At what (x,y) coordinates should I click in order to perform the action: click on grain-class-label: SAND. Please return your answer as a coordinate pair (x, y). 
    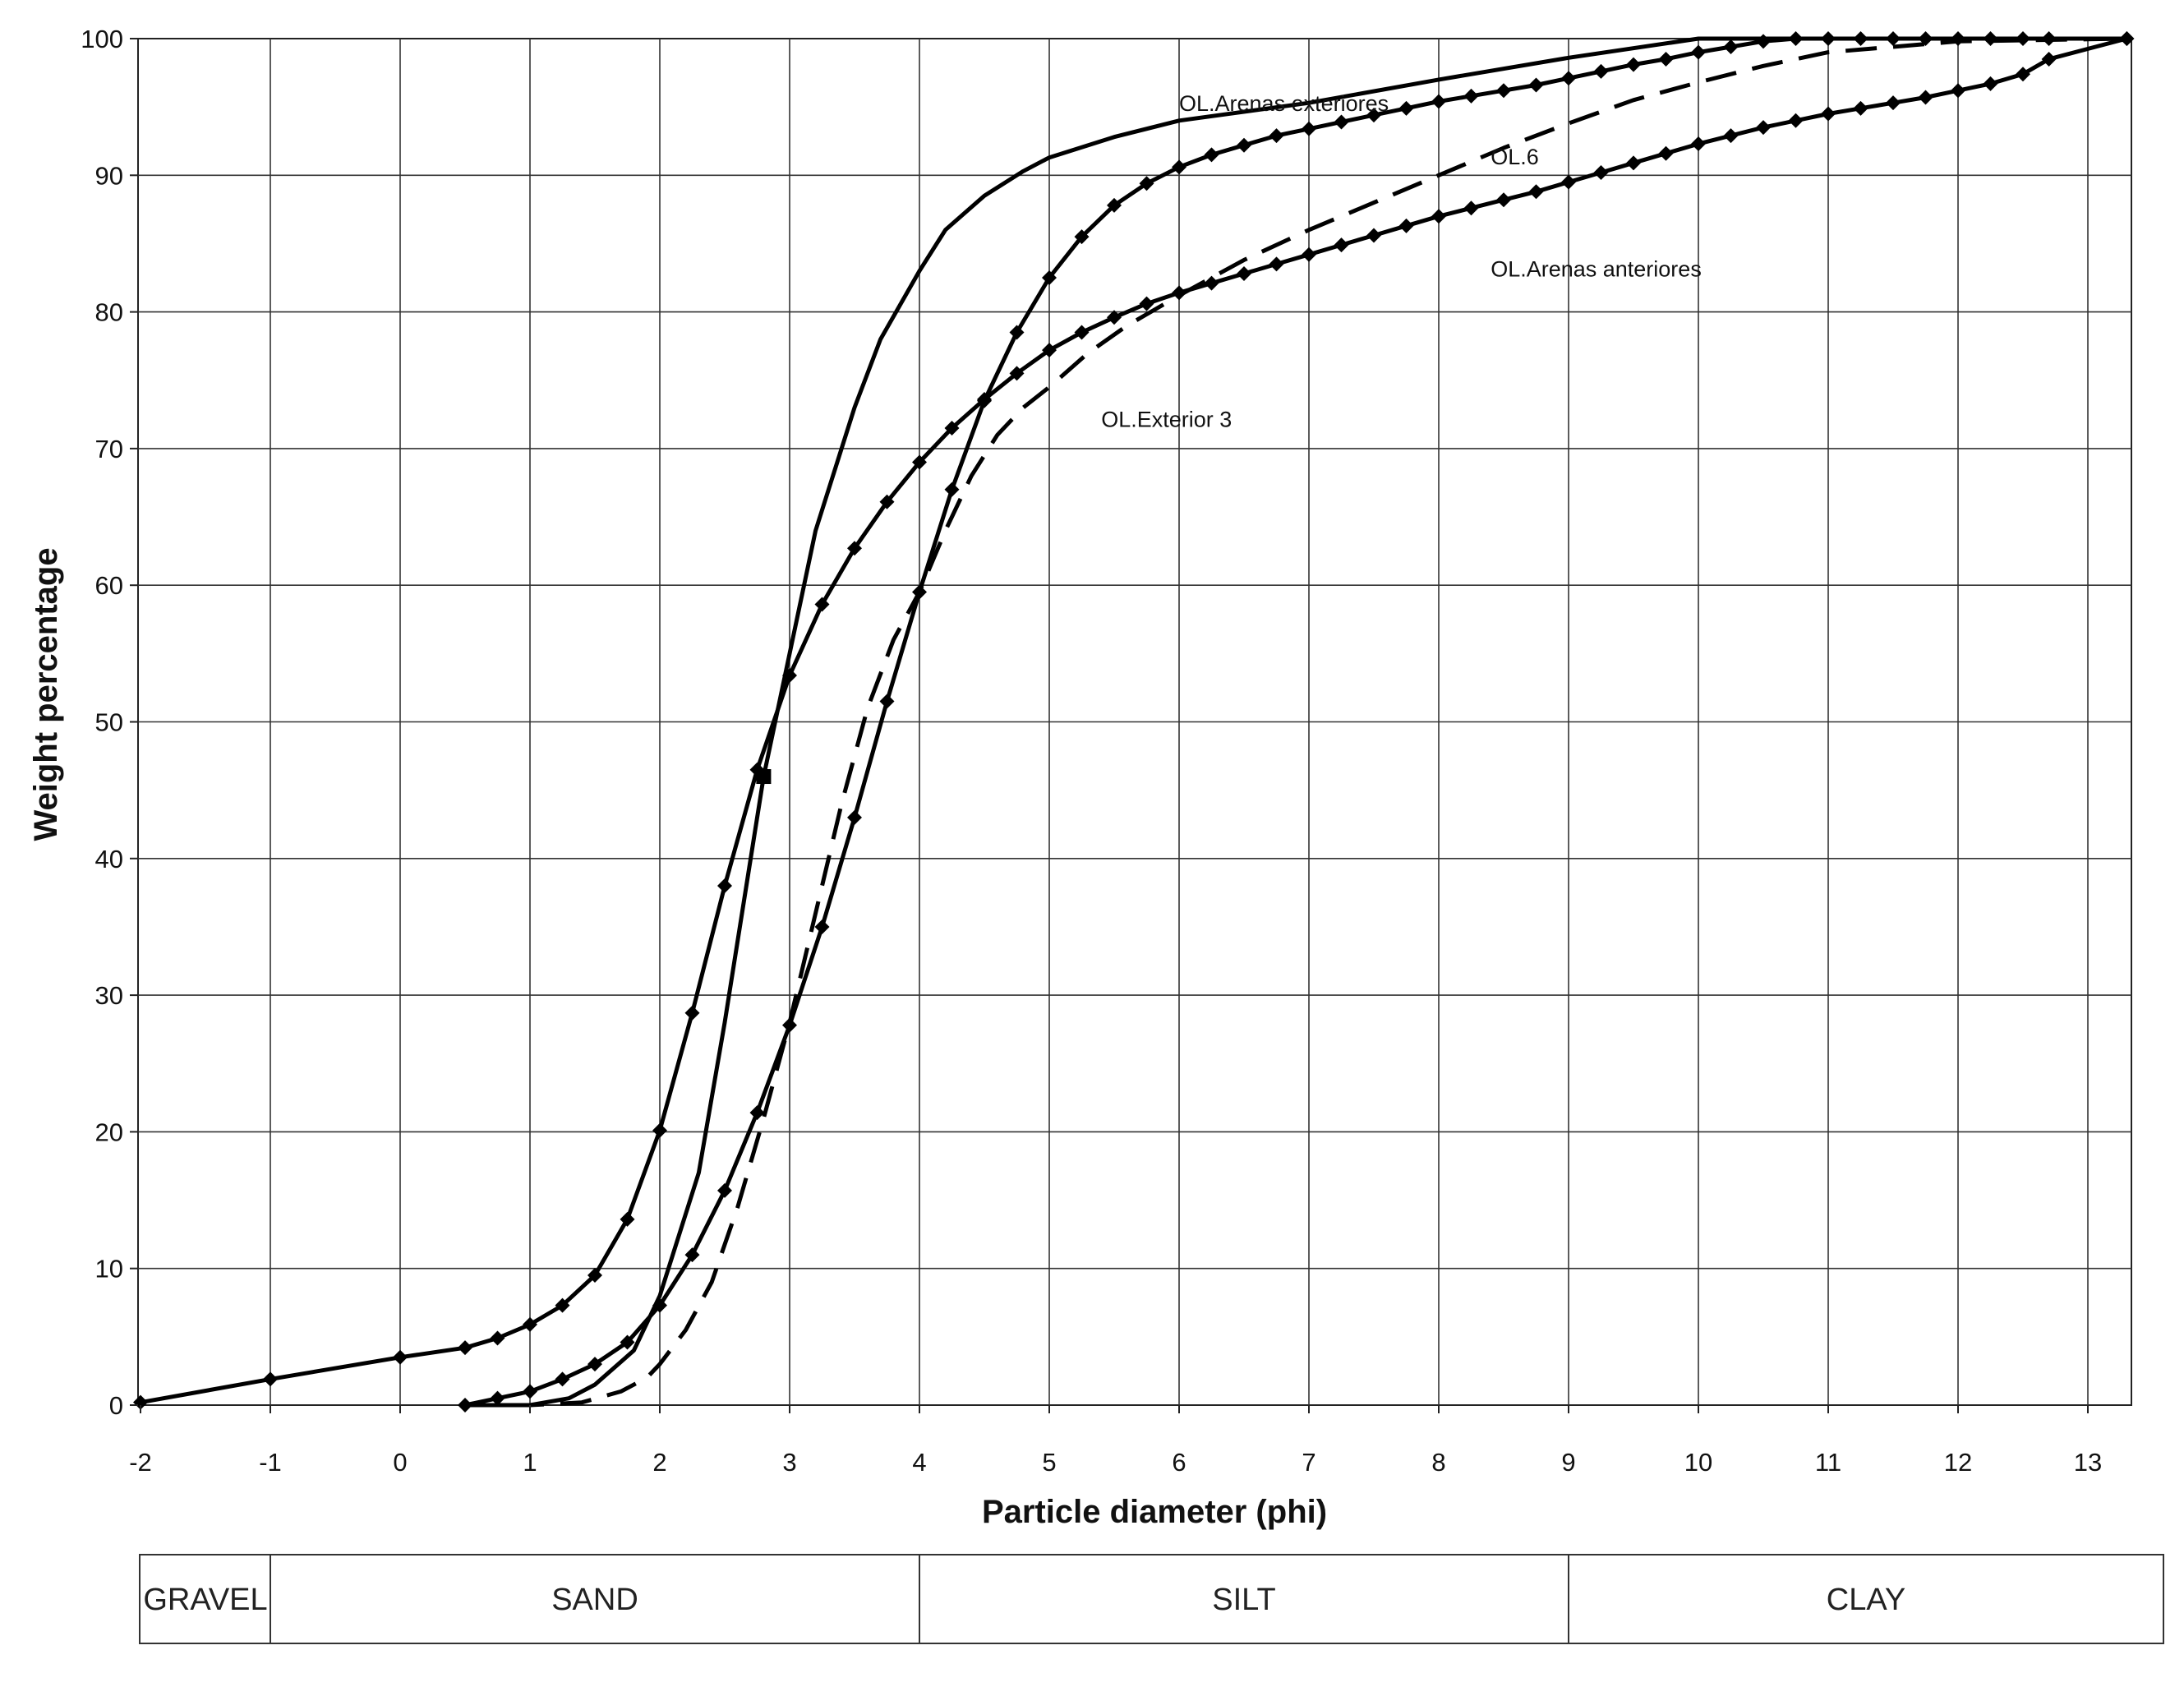
    Looking at the image, I should click on (594, 1600).